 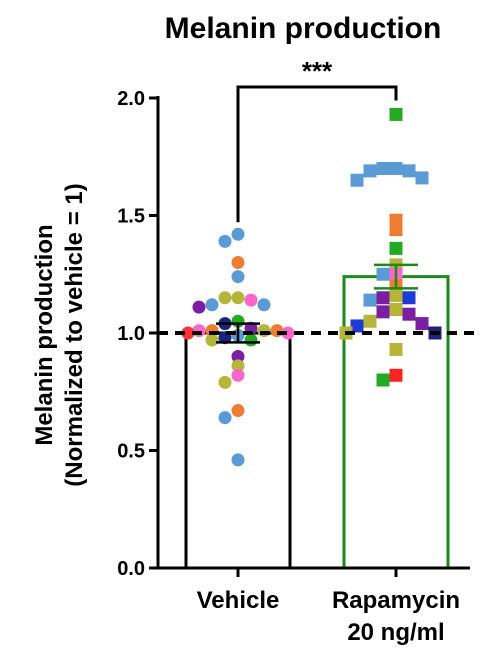 I want to click on significance-label: ***, so click(x=317, y=71).